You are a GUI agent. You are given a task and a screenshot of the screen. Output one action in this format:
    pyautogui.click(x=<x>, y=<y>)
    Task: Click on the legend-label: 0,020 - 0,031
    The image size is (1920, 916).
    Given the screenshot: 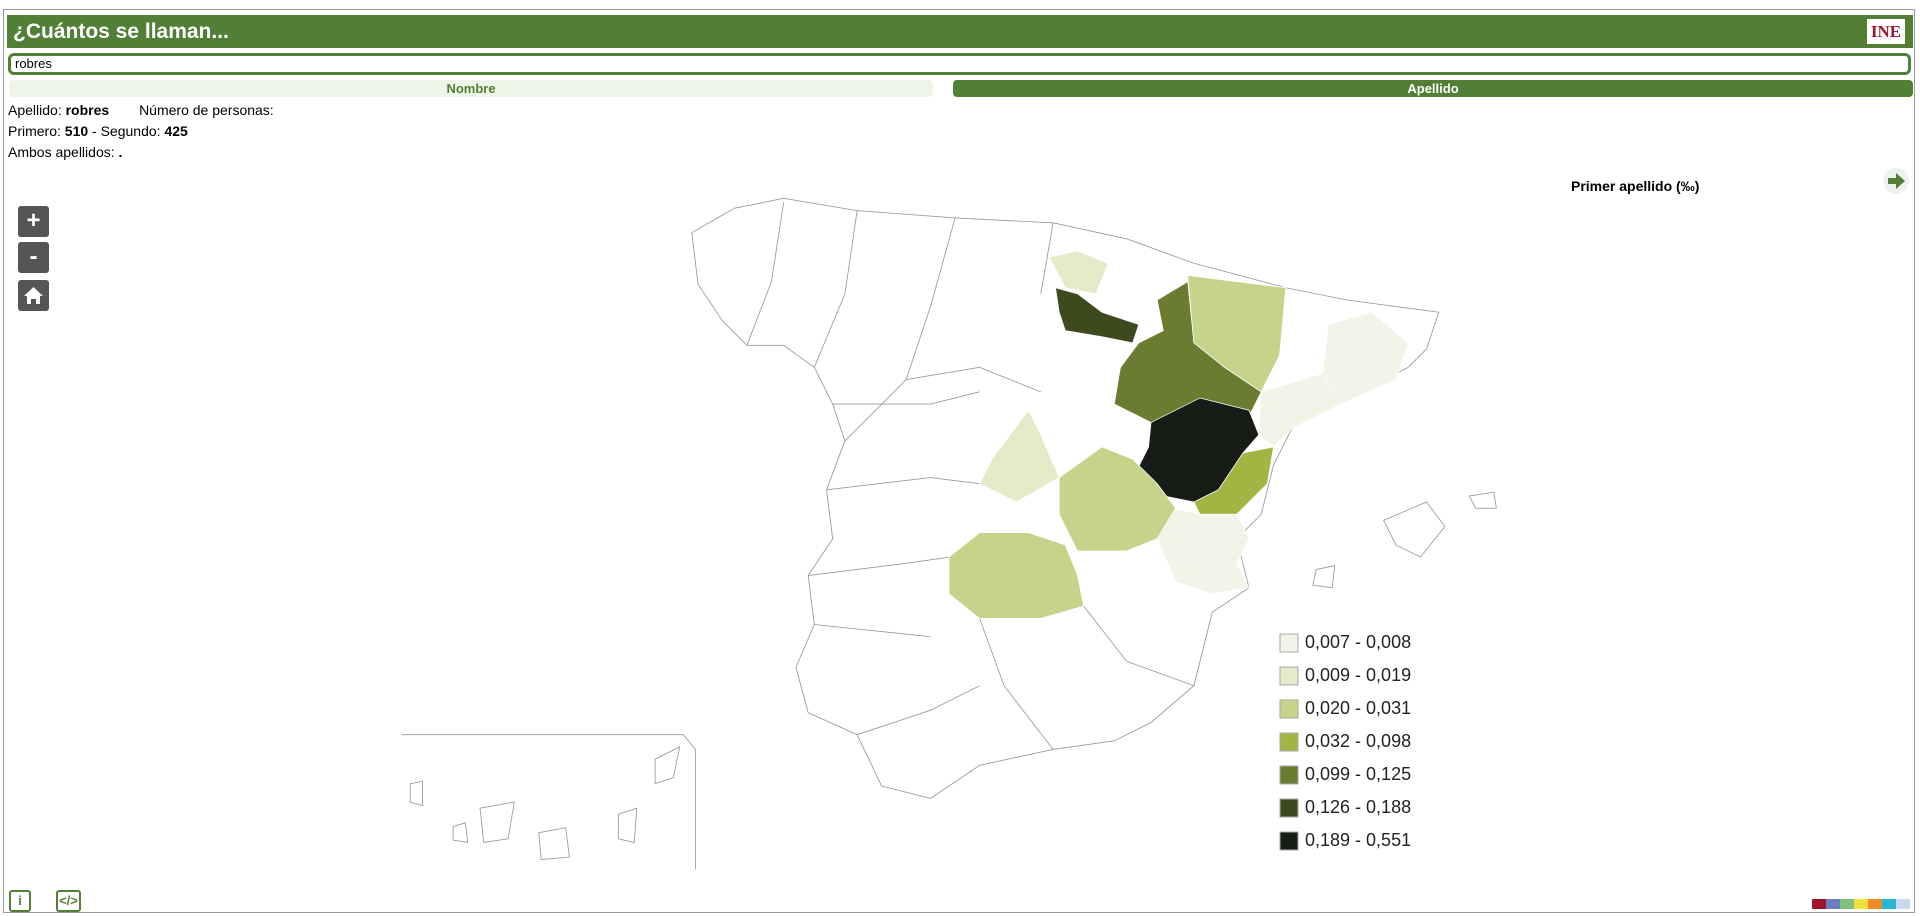 What is the action you would take?
    pyautogui.click(x=1358, y=708)
    